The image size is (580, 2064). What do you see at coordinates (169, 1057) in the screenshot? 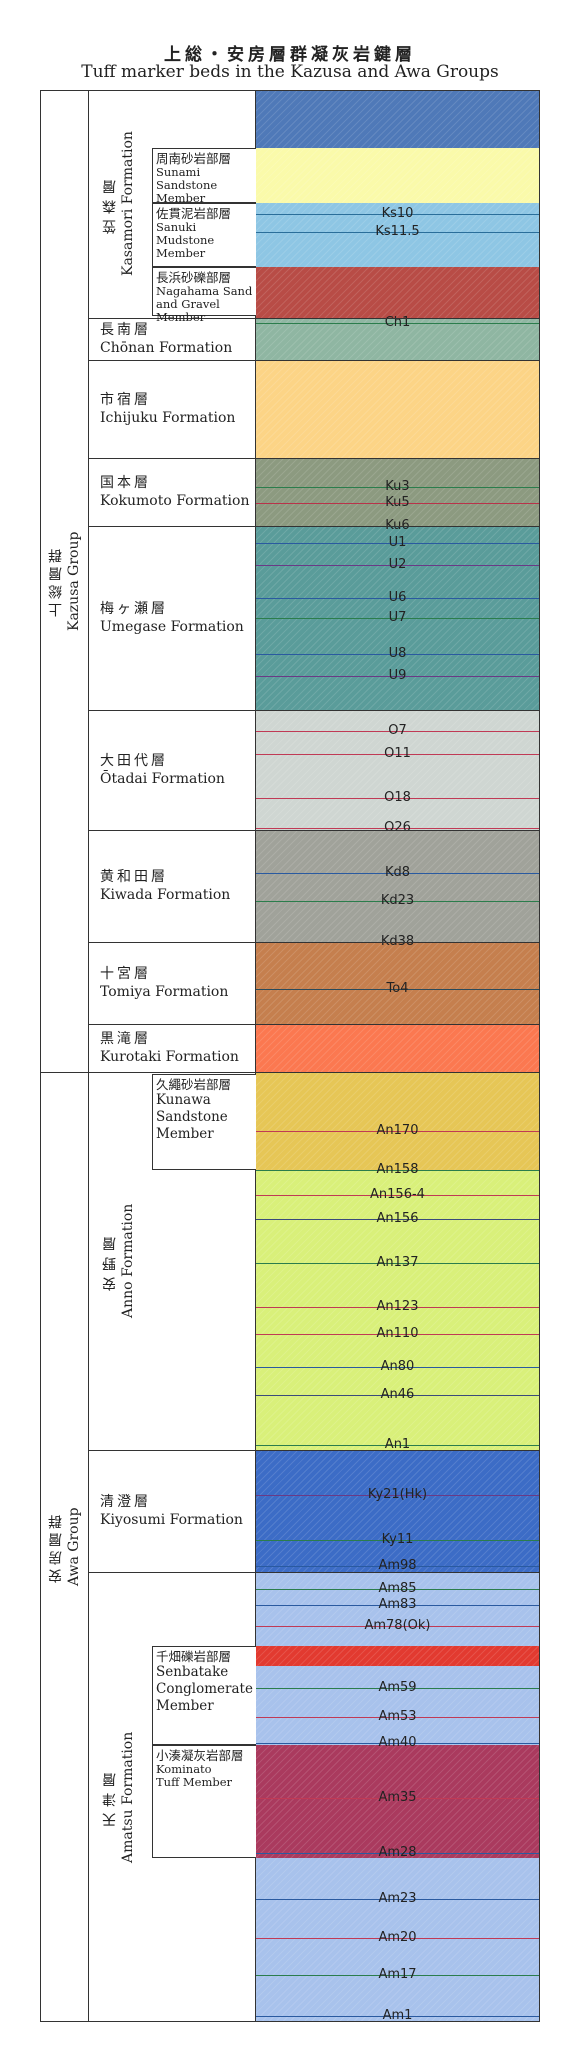
I see `formation-name-english: Kurotaki Formation` at bounding box center [169, 1057].